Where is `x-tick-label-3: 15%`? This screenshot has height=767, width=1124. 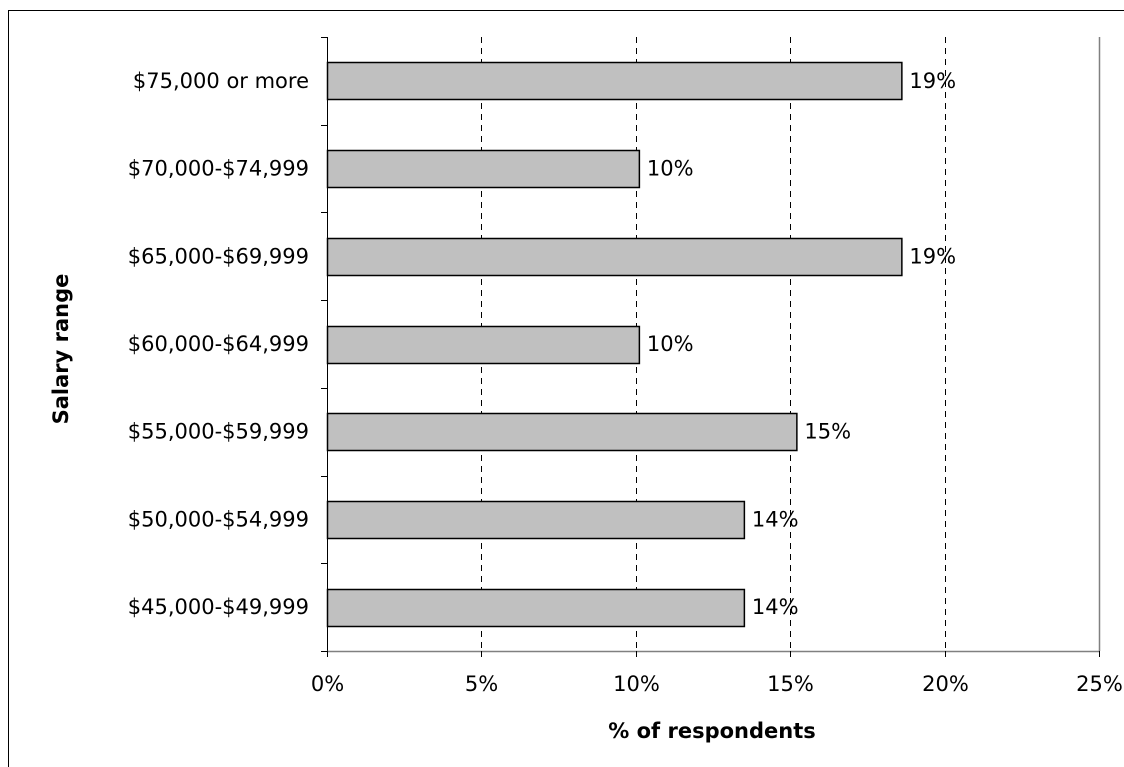
x-tick-label-3: 15% is located at coordinates (790, 684).